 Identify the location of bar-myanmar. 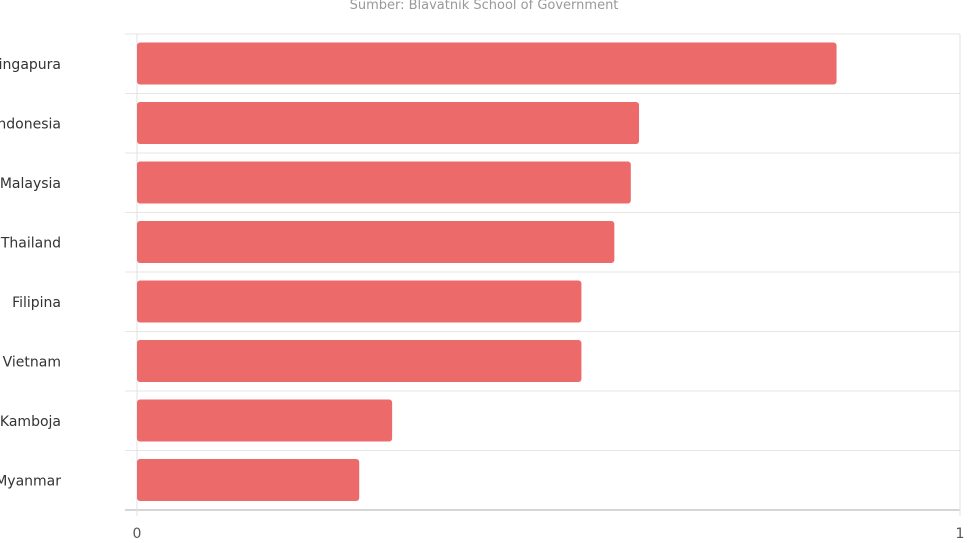
(248, 480).